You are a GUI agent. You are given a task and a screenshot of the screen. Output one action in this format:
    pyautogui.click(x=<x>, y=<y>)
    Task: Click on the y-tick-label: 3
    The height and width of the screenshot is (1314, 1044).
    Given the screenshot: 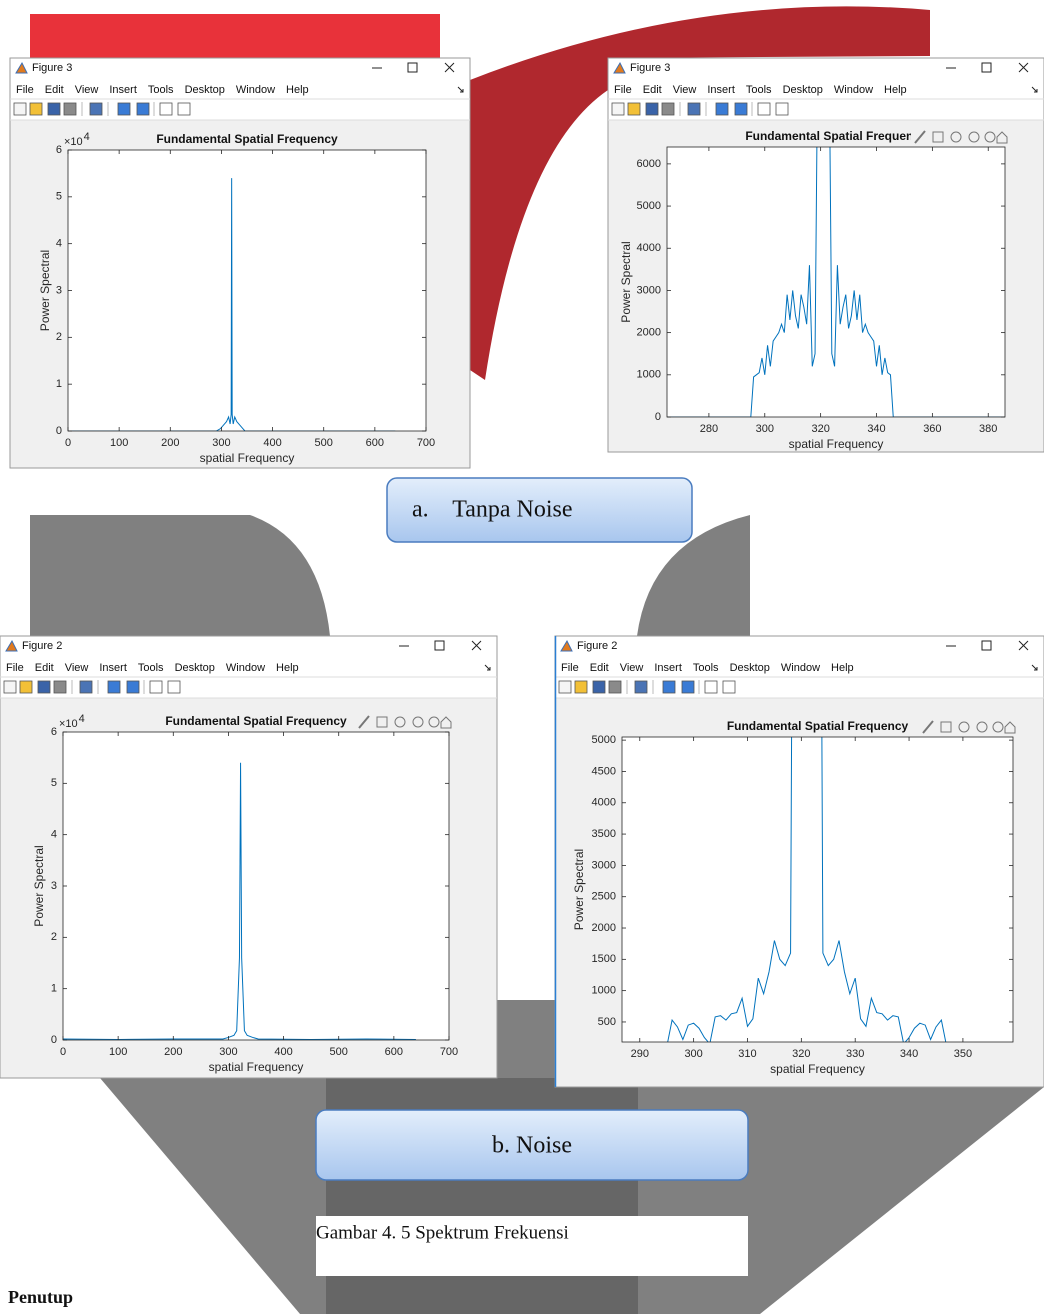 What is the action you would take?
    pyautogui.click(x=54, y=886)
    